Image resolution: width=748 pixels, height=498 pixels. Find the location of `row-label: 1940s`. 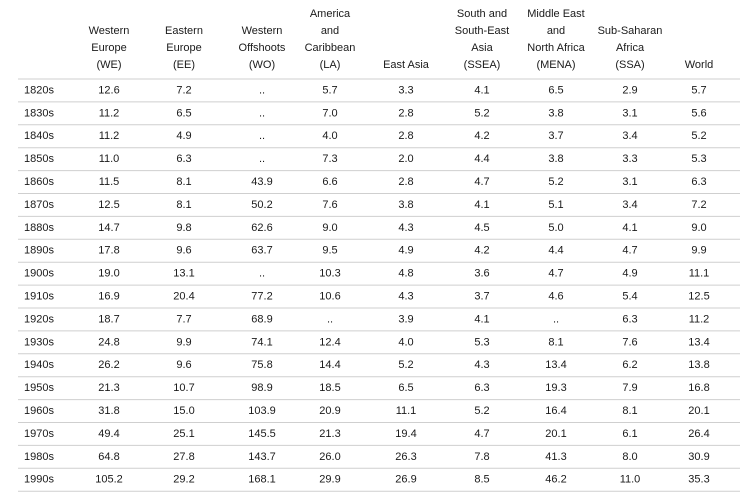

row-label: 1940s is located at coordinates (39, 365).